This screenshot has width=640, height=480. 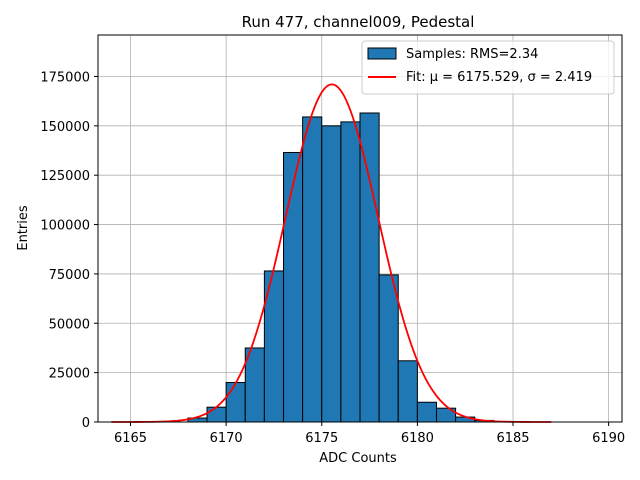 What do you see at coordinates (69, 250) in the screenshot?
I see `y-axis-ticks: 0 25000 50000 75000 100000 125000 150000 175000` at bounding box center [69, 250].